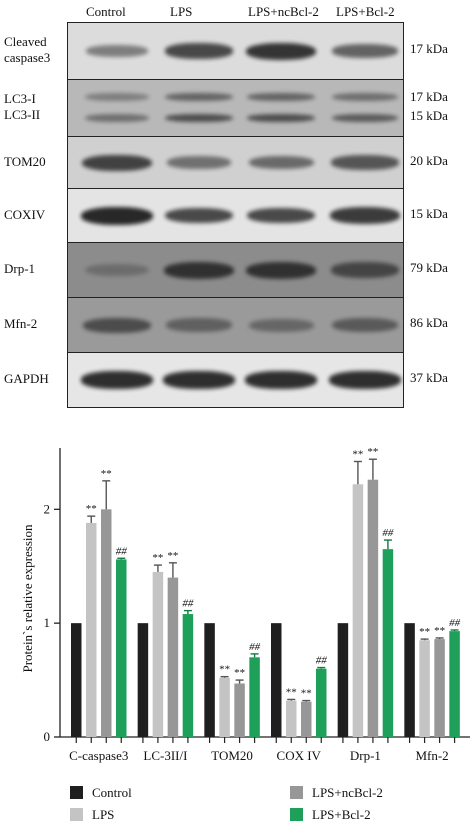 The width and height of the screenshot is (474, 829). I want to click on lane-label: Control, so click(106, 11).